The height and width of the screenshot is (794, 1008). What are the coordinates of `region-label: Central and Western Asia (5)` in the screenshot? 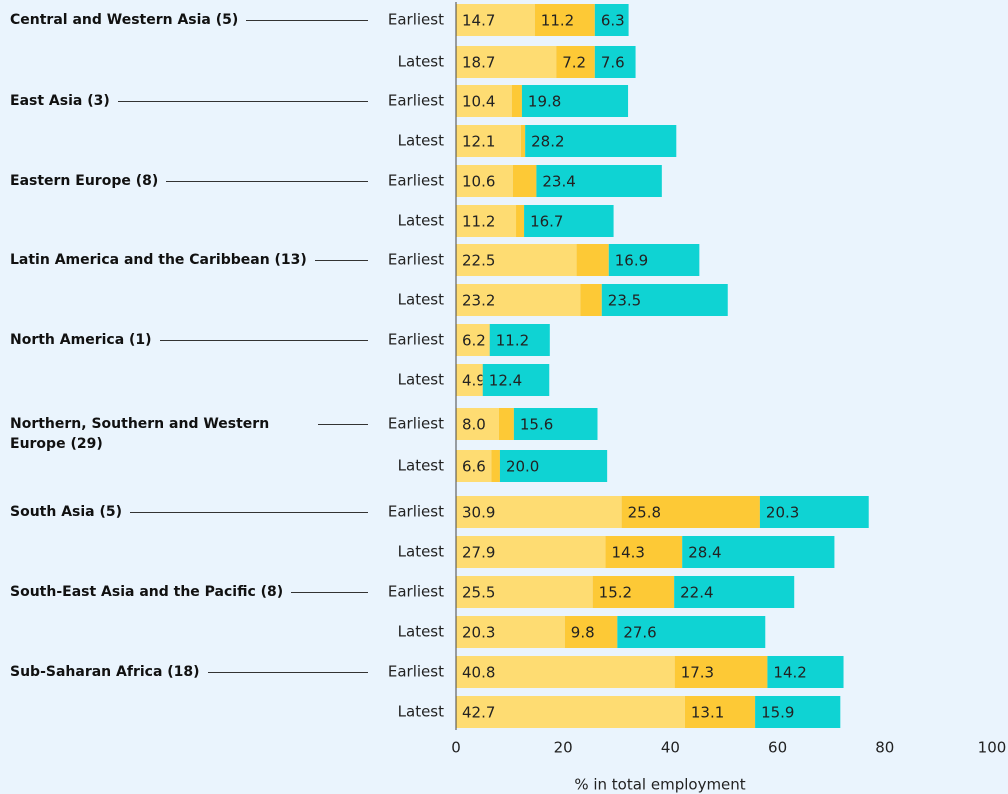 It's located at (189, 20).